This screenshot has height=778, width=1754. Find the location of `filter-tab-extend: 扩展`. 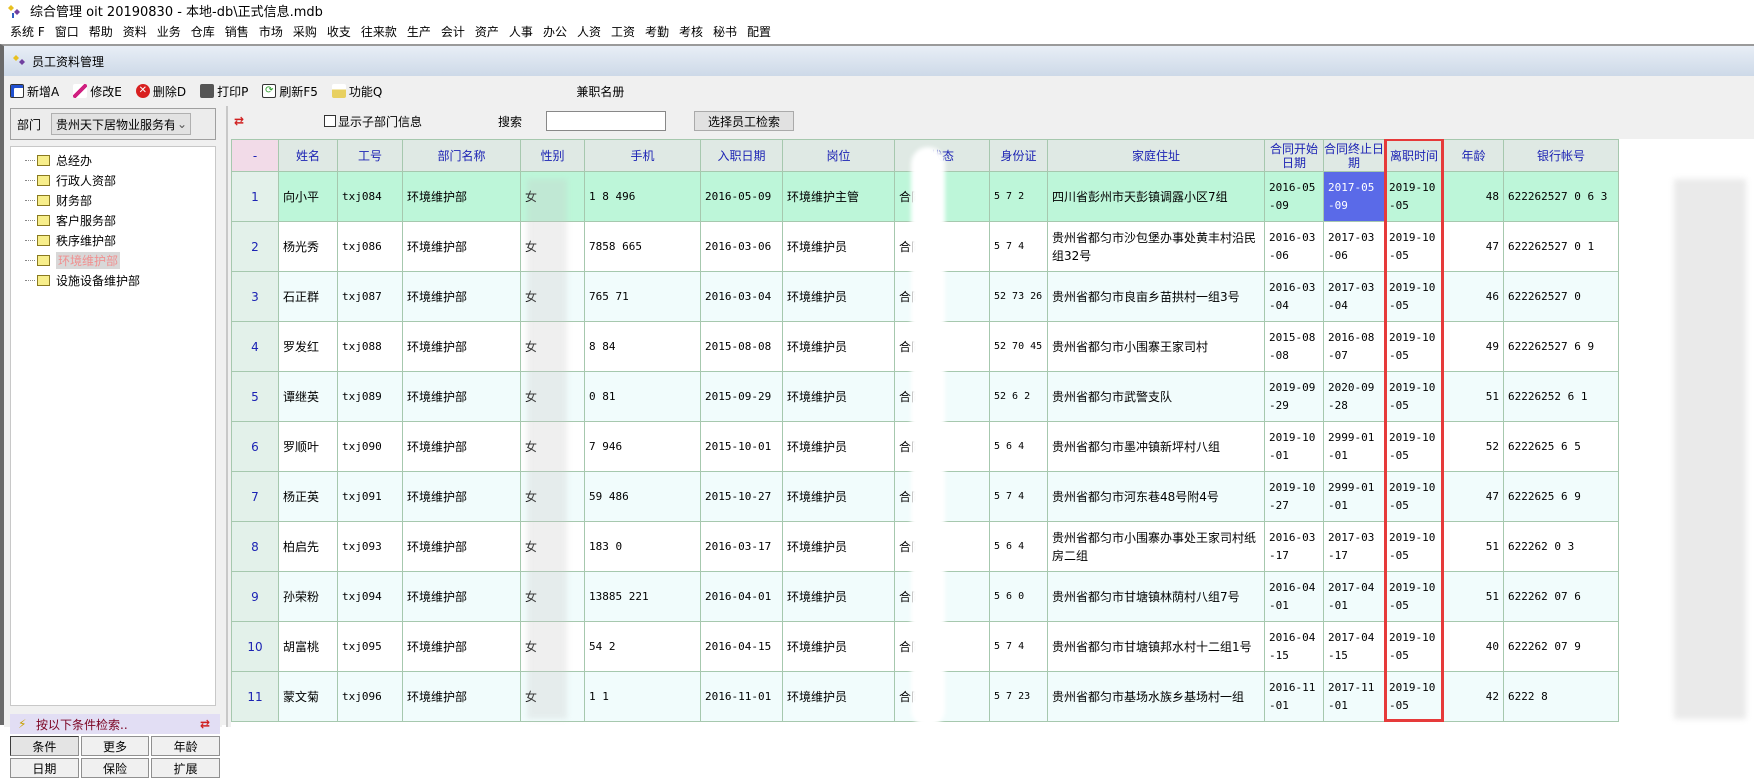

filter-tab-extend: 扩展 is located at coordinates (186, 768).